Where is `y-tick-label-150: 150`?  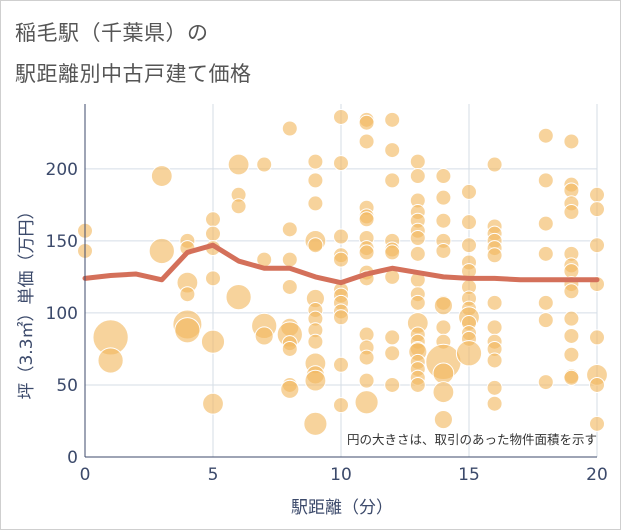 y-tick-label-150: 150 is located at coordinates (62, 242).